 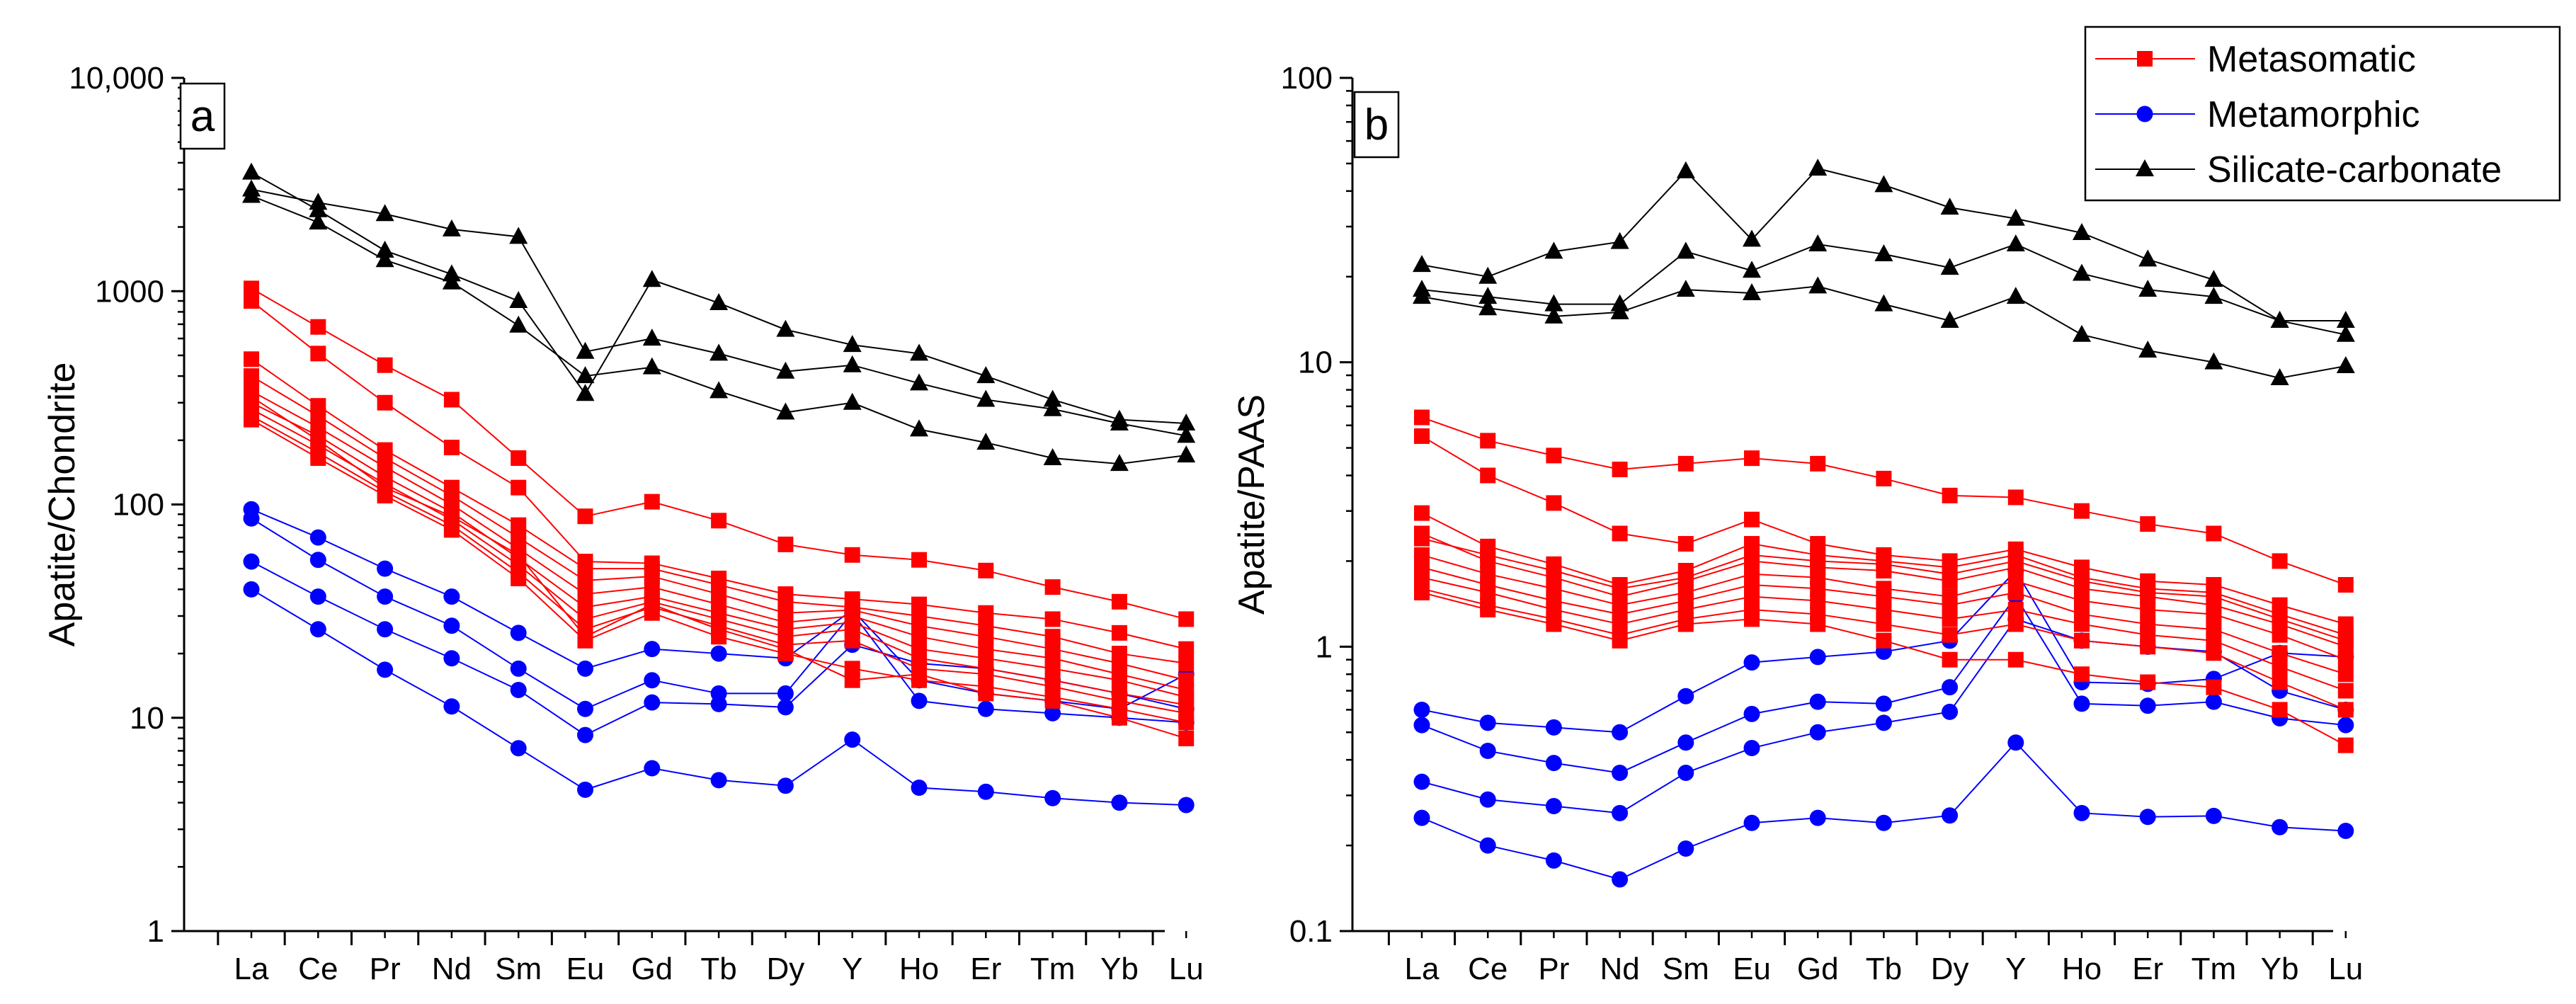 I want to click on panel-a-point-silicate-carbonate-pr, so click(x=384, y=213).